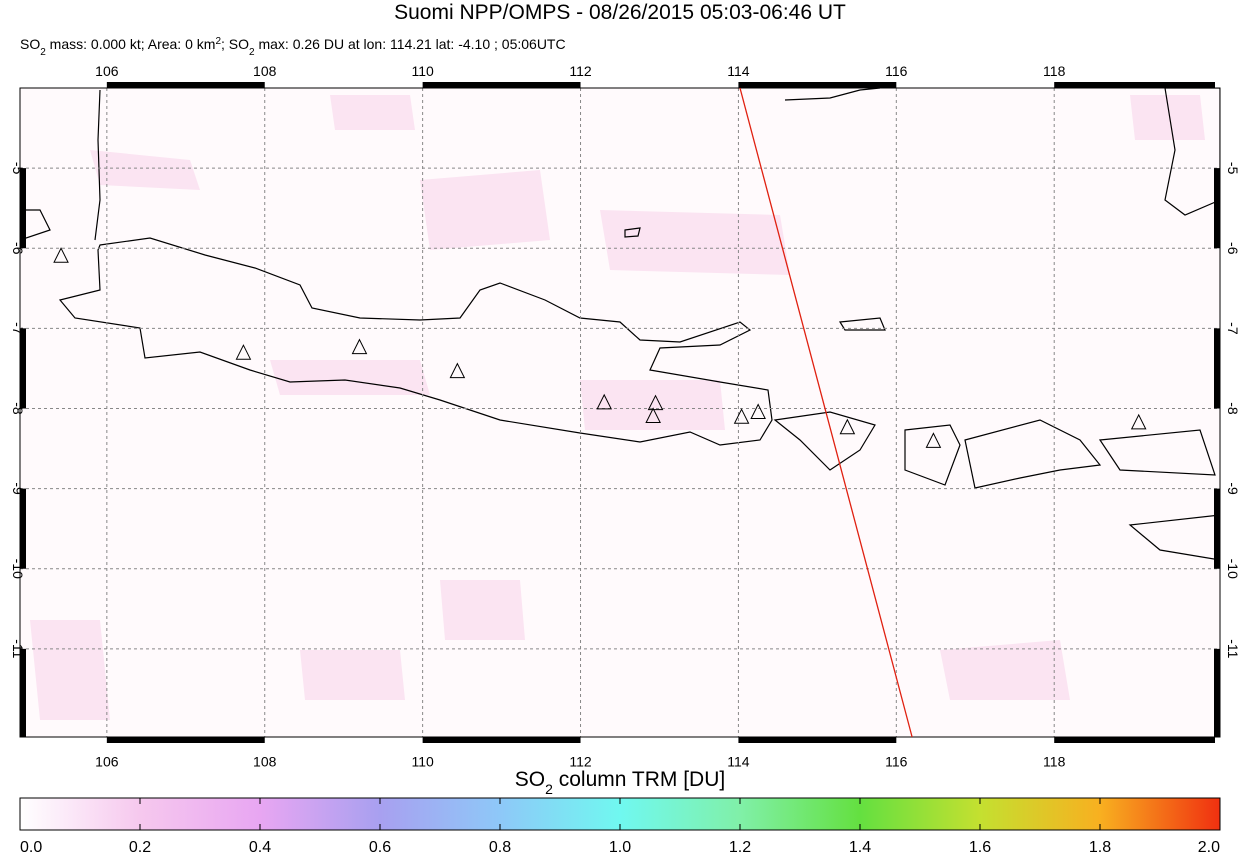  I want to click on y-tick-label: -7, so click(1232, 328).